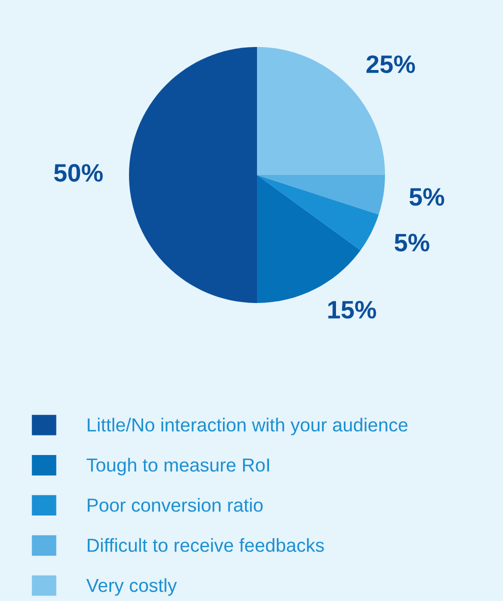 This screenshot has height=601, width=503. What do you see at coordinates (78, 173) in the screenshot?
I see `data-label: 50%` at bounding box center [78, 173].